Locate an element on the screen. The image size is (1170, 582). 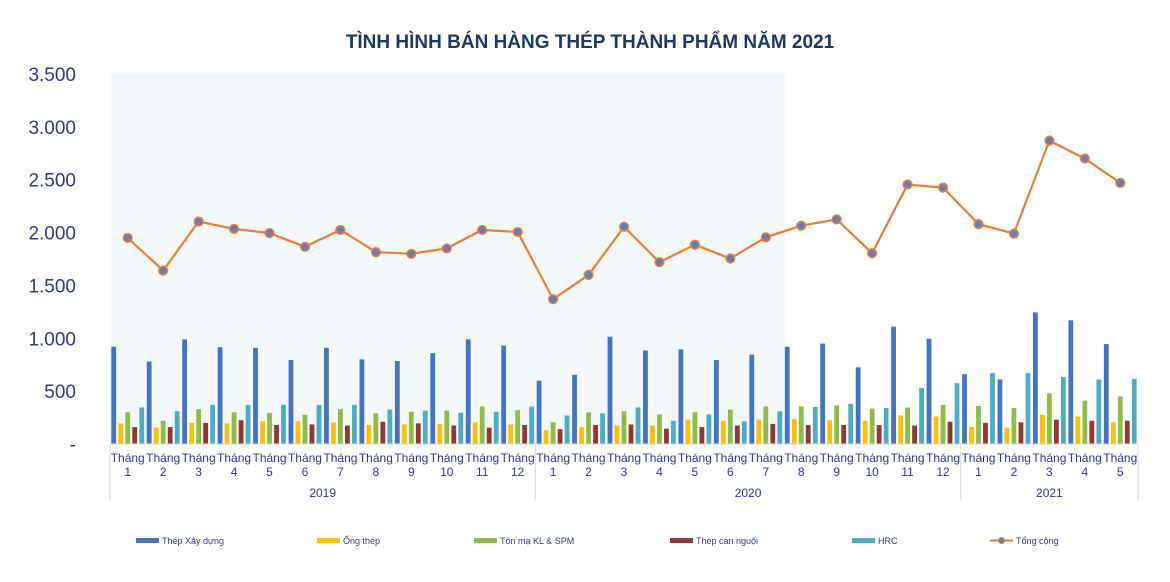
x-tick-label: 7 is located at coordinates (765, 472).